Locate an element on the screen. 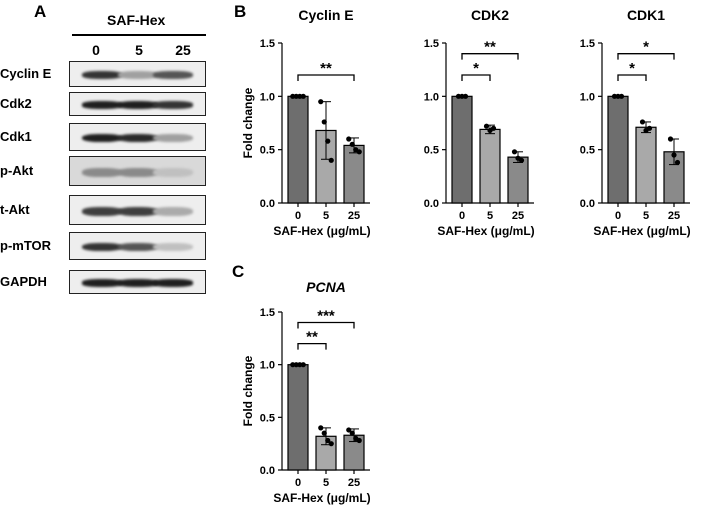  concentration-label-25: 25 is located at coordinates (183, 50).